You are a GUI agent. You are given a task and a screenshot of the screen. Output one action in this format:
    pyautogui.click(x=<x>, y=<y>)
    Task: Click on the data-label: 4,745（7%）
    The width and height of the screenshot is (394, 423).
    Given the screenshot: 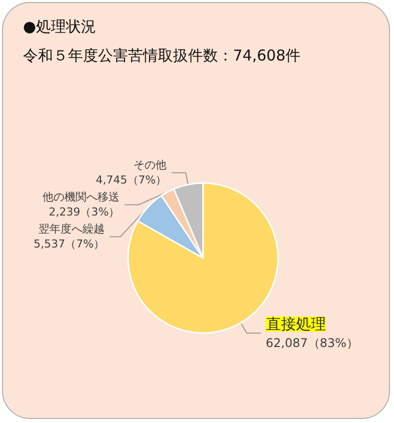 What is the action you would take?
    pyautogui.click(x=131, y=180)
    